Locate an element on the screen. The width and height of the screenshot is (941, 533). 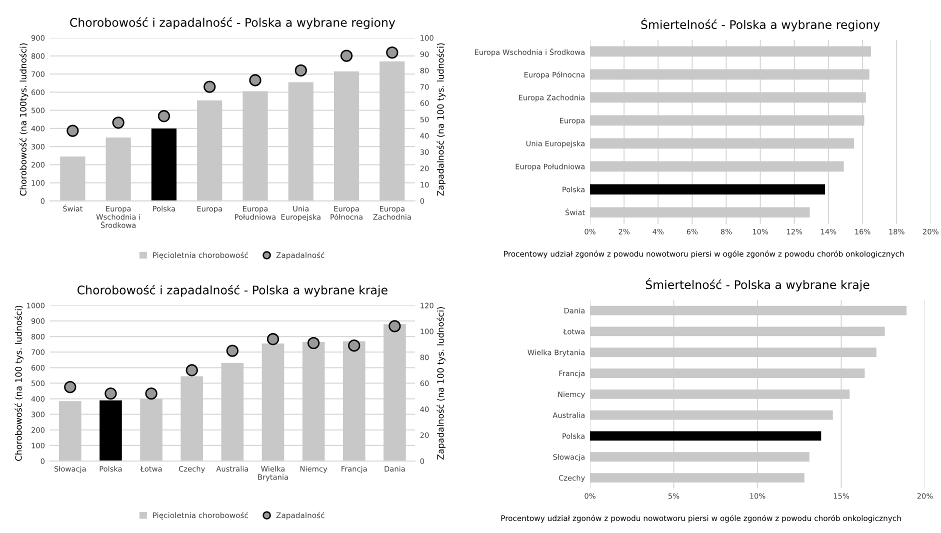
y-axis-title: Chorobowość (na 100tys. ludności) is located at coordinates (23, 119).